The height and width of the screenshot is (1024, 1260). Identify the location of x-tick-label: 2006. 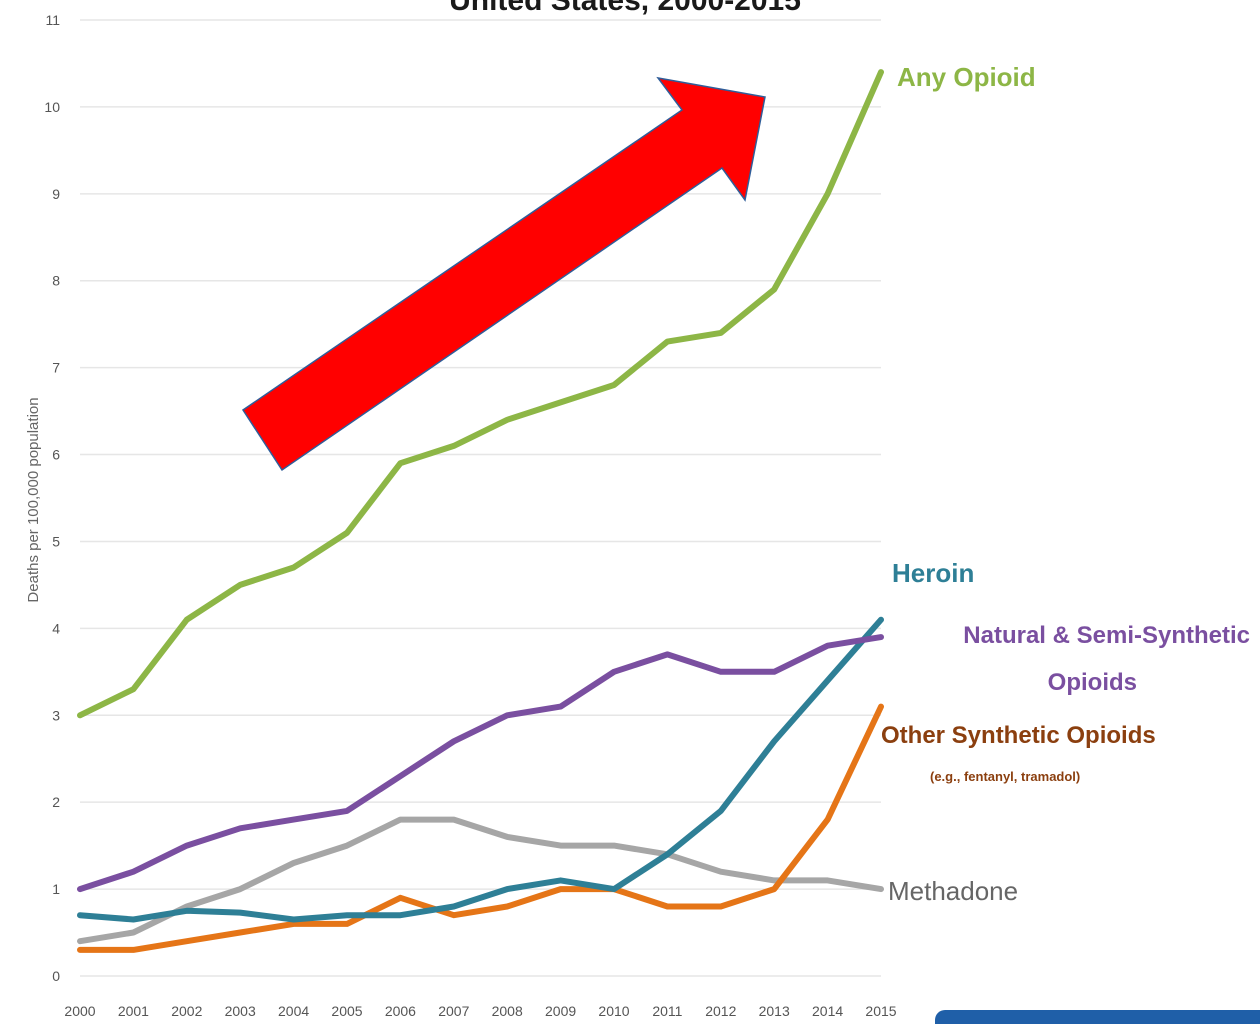
(400, 1011).